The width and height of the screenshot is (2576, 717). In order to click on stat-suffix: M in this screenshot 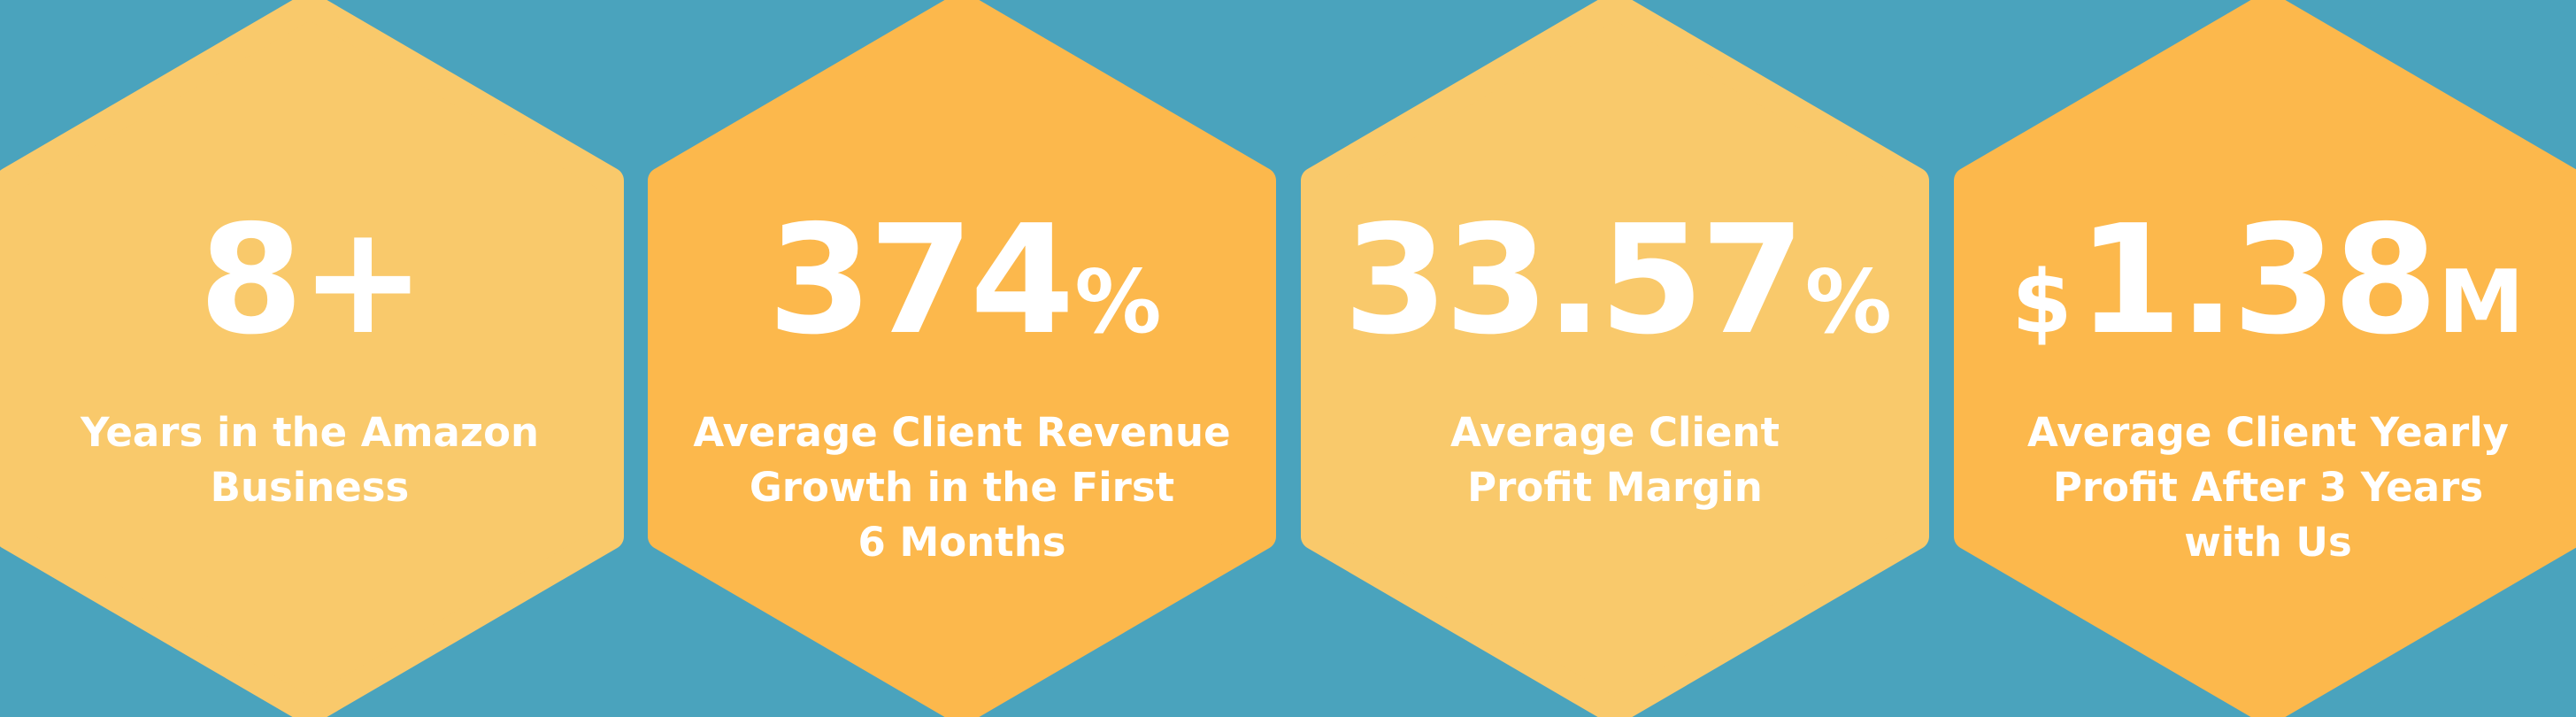, I will do `click(2481, 302)`.